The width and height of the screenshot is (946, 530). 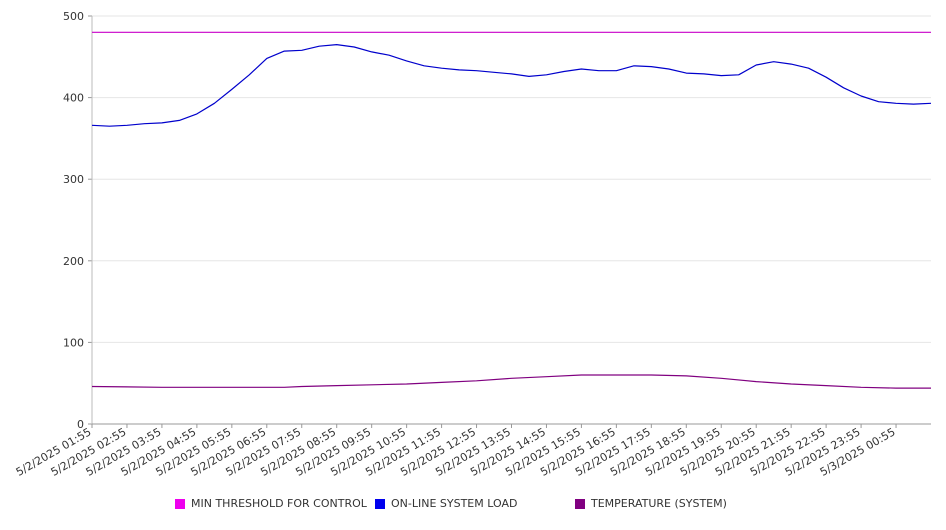 I want to click on legend-swatch-system-load, so click(x=380, y=503).